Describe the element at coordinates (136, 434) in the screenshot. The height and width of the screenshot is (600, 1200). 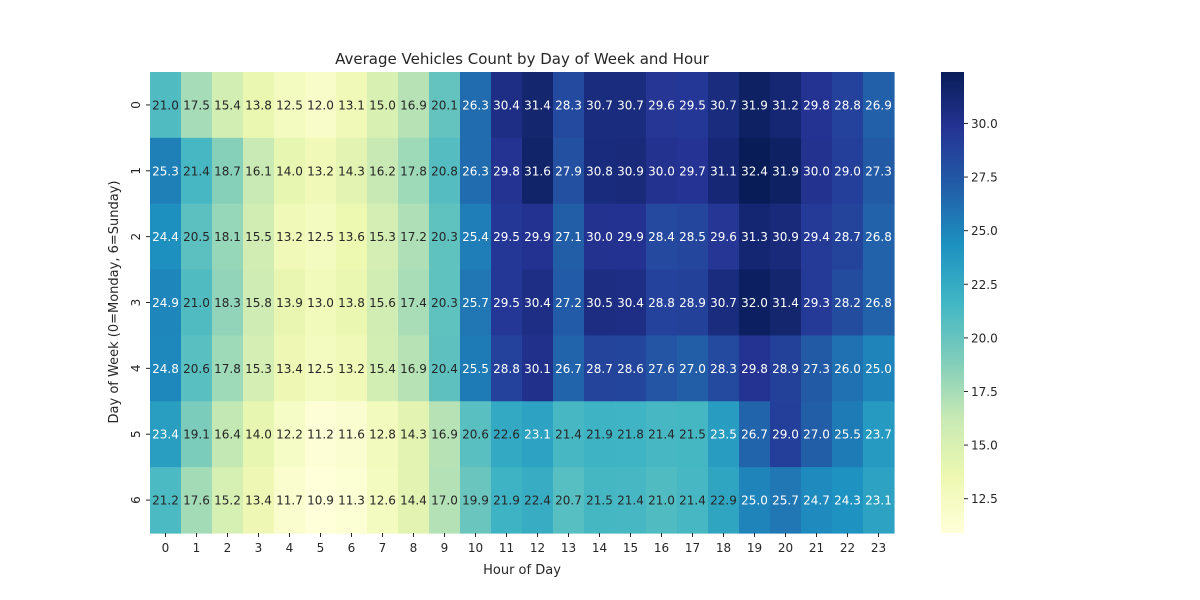
I see `y-tick-label: 5` at that location.